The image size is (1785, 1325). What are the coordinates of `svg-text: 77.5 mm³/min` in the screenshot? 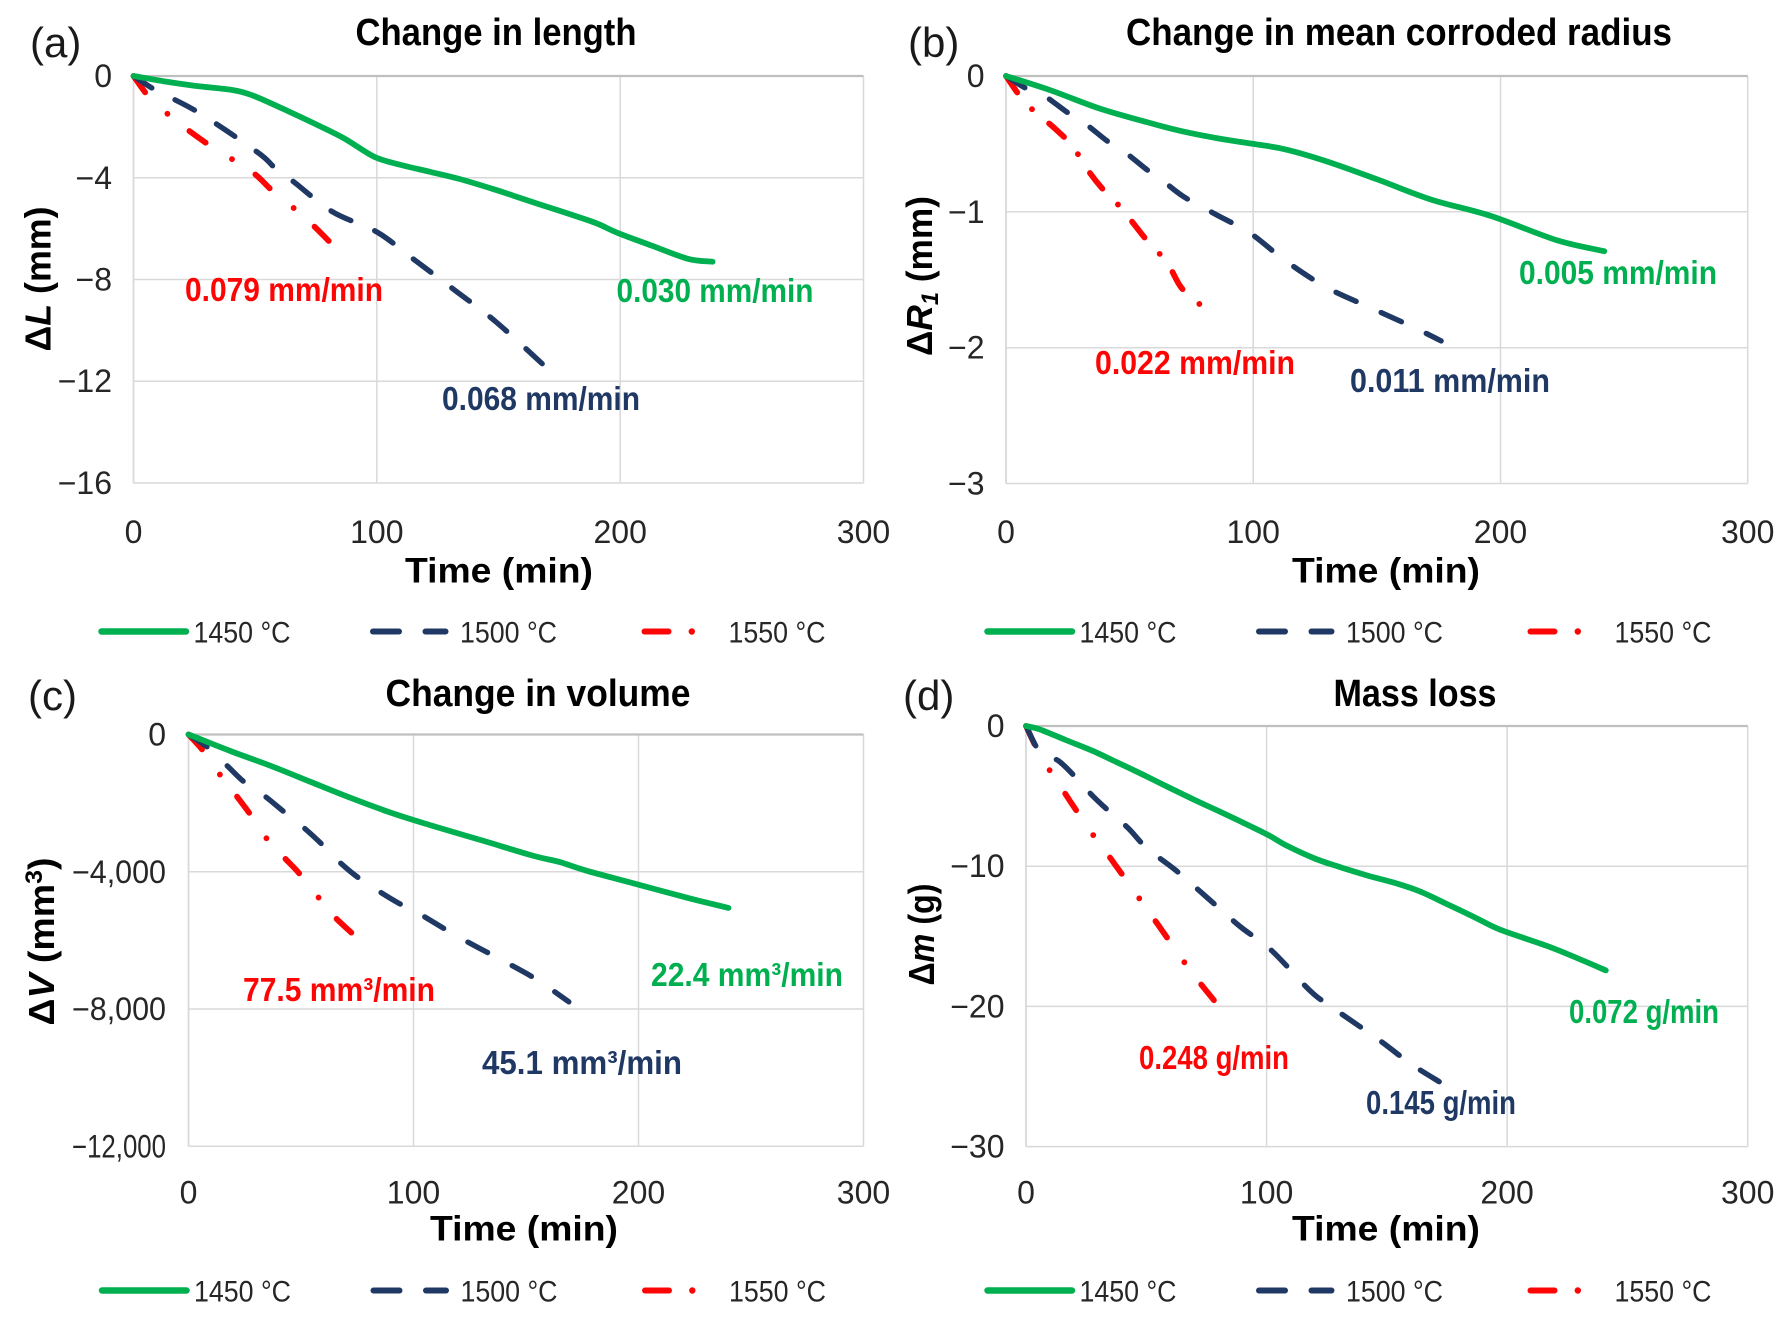 It's located at (339, 989).